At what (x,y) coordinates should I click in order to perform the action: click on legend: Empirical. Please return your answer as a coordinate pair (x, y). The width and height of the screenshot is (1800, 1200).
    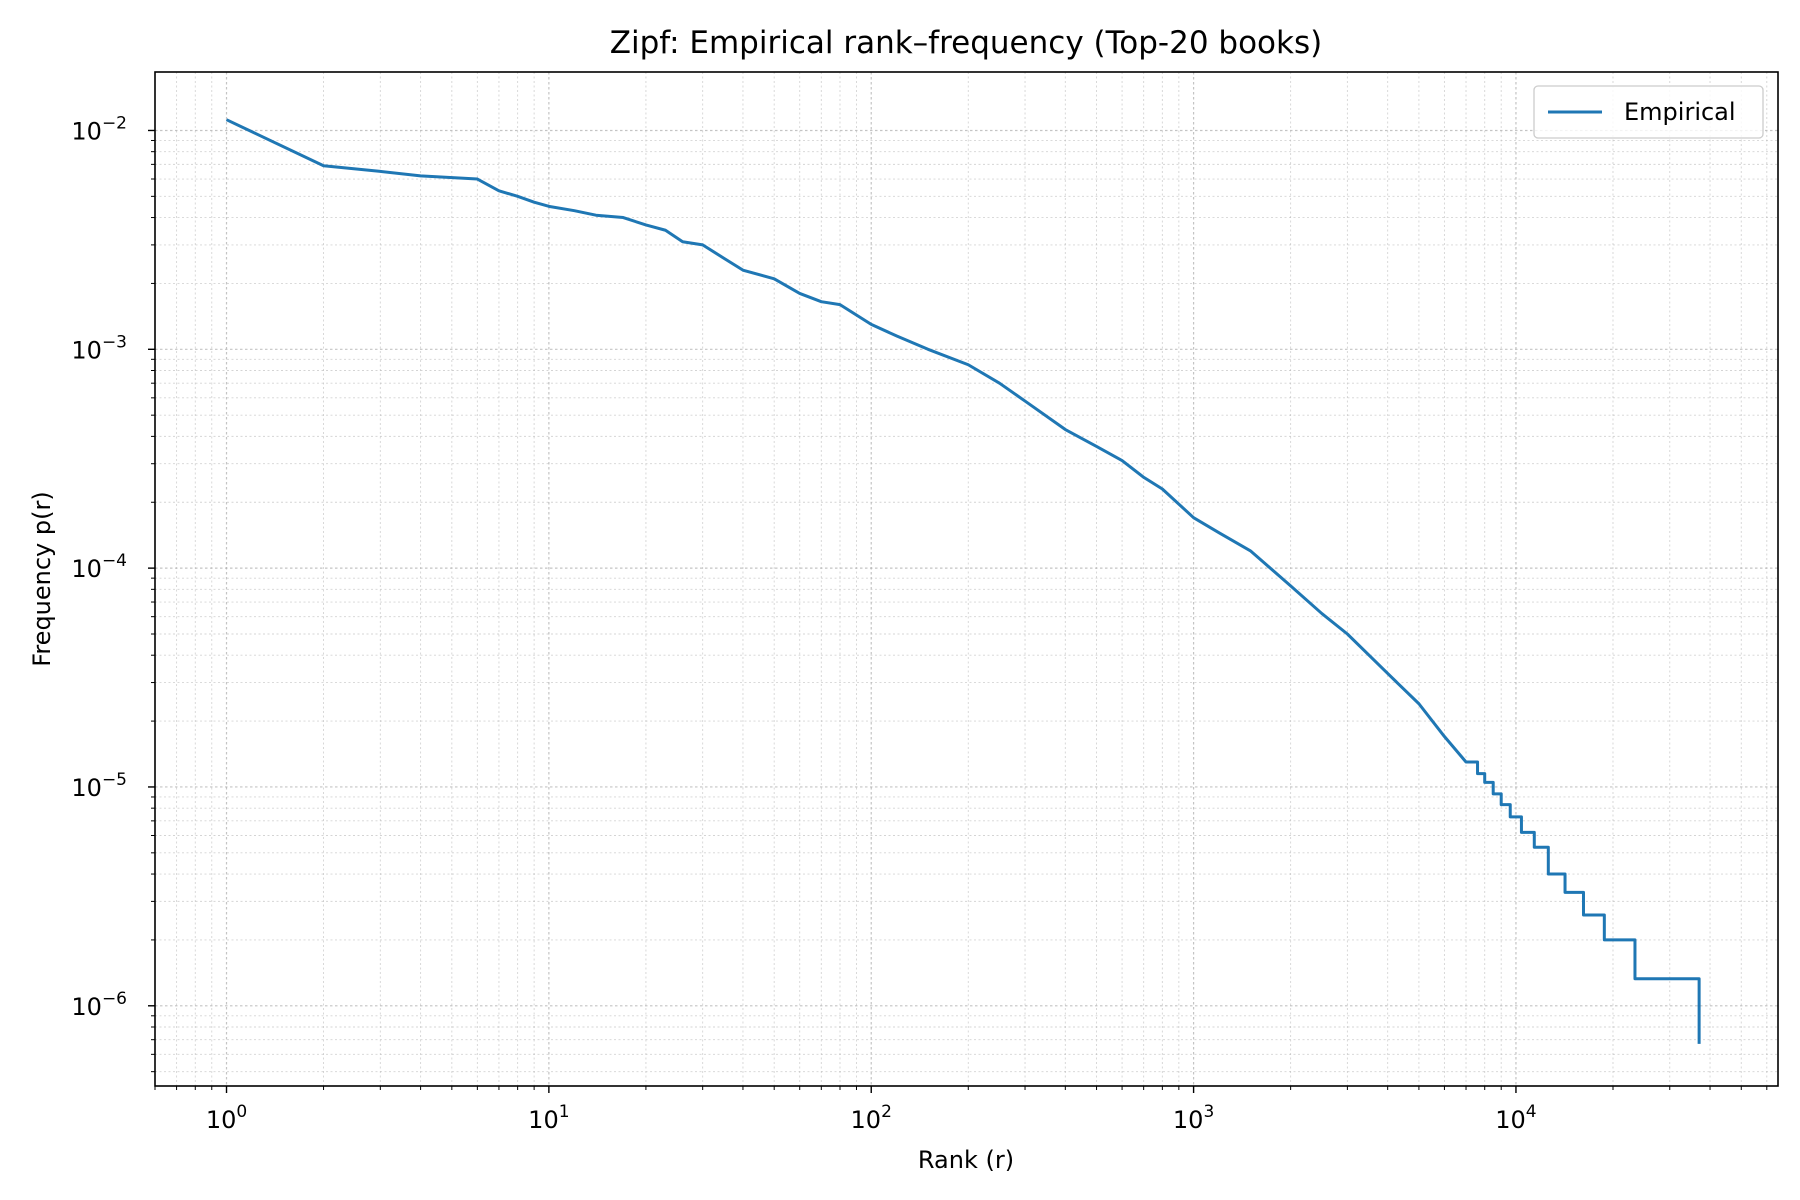
    Looking at the image, I should click on (1648, 112).